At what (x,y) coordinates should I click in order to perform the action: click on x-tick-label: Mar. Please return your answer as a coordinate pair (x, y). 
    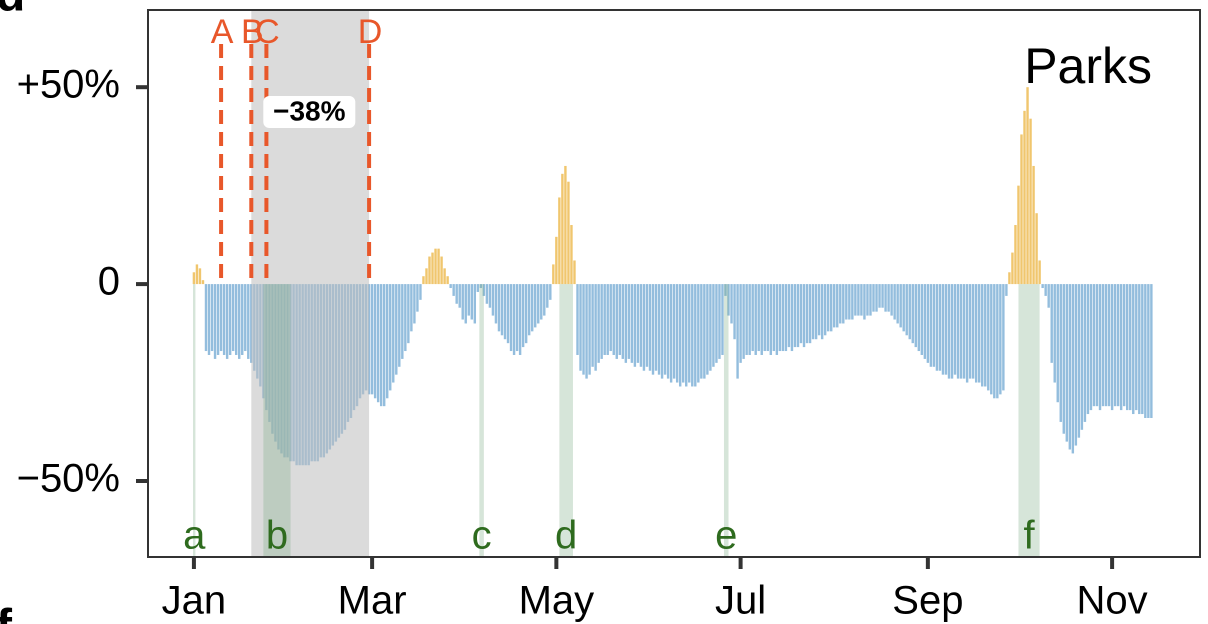
    Looking at the image, I should click on (372, 601).